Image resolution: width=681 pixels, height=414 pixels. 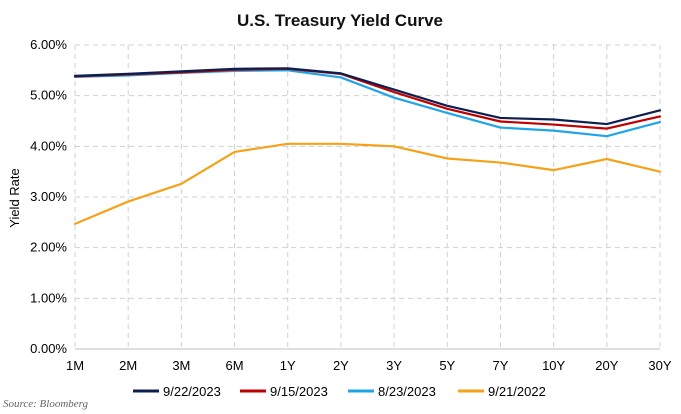 What do you see at coordinates (14, 198) in the screenshot?
I see `y-axis-label: Yield Rate` at bounding box center [14, 198].